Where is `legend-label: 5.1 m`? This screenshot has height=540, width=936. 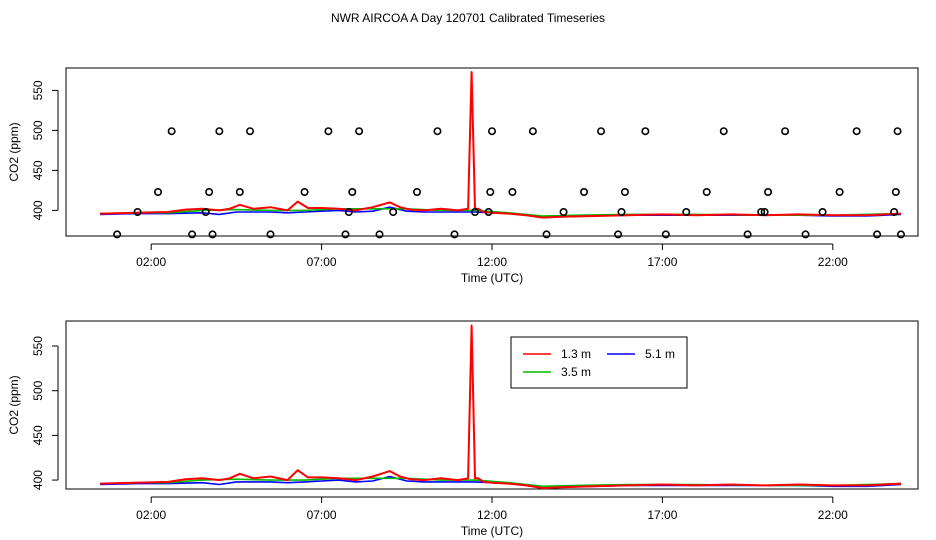
legend-label: 5.1 m is located at coordinates (660, 354).